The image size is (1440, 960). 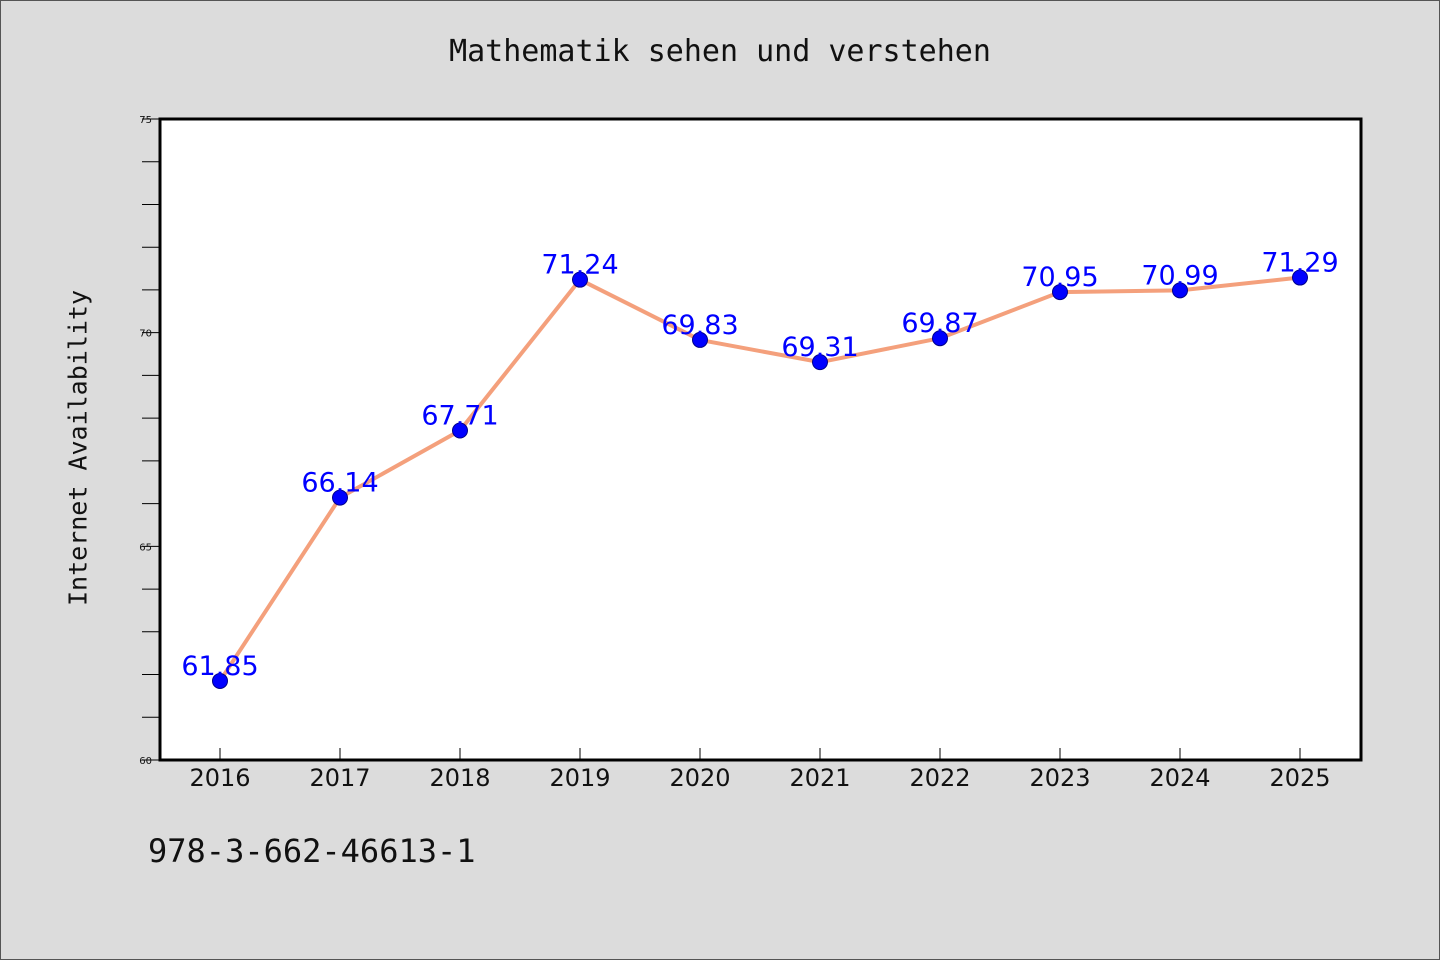 I want to click on data-label: 71.24, so click(x=579, y=265).